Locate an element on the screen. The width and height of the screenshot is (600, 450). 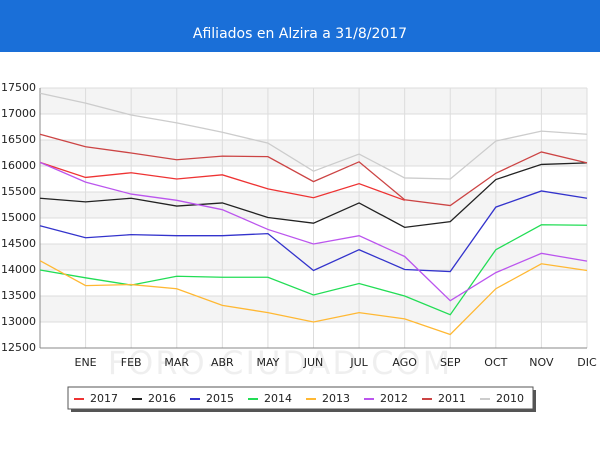
y-tick-label: 16000 is located at coordinates (18, 165).